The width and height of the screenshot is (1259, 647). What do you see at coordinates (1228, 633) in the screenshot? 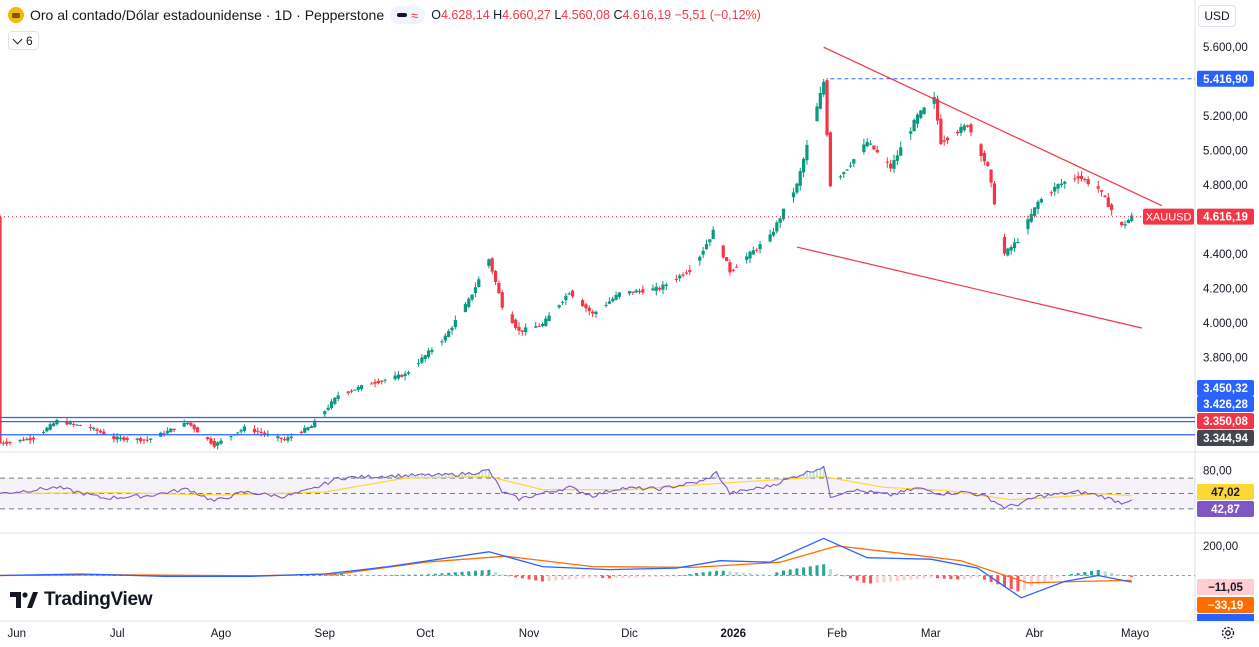
I see `gear-icon` at bounding box center [1228, 633].